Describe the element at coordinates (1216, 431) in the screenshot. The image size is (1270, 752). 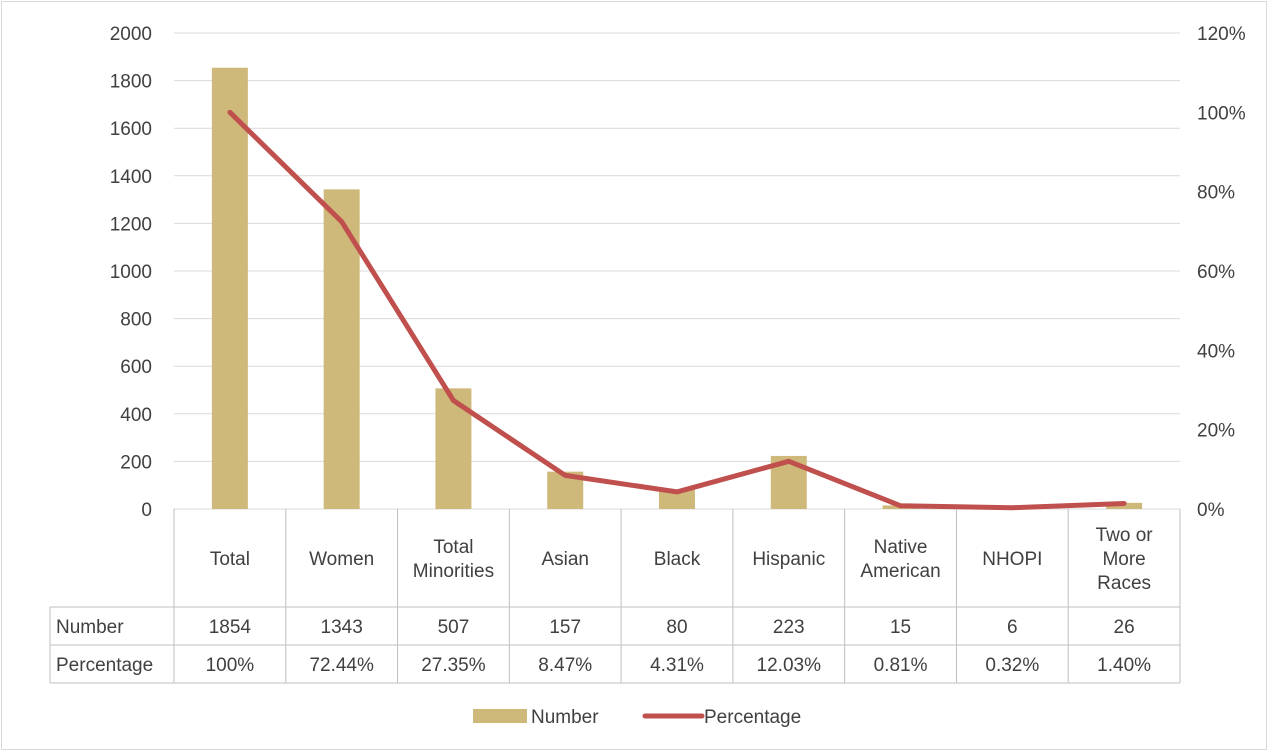
I see `right-tick-label: 20%` at that location.